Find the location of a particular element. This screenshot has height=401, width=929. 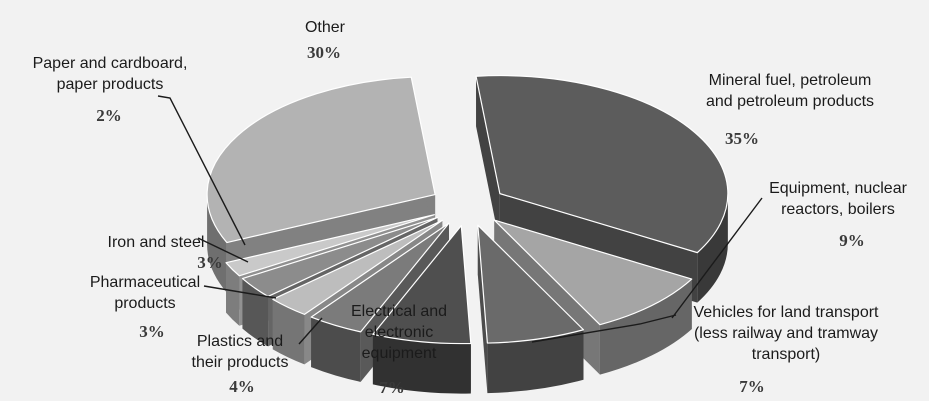

slice-percent-label: 2% is located at coordinates (109, 115).